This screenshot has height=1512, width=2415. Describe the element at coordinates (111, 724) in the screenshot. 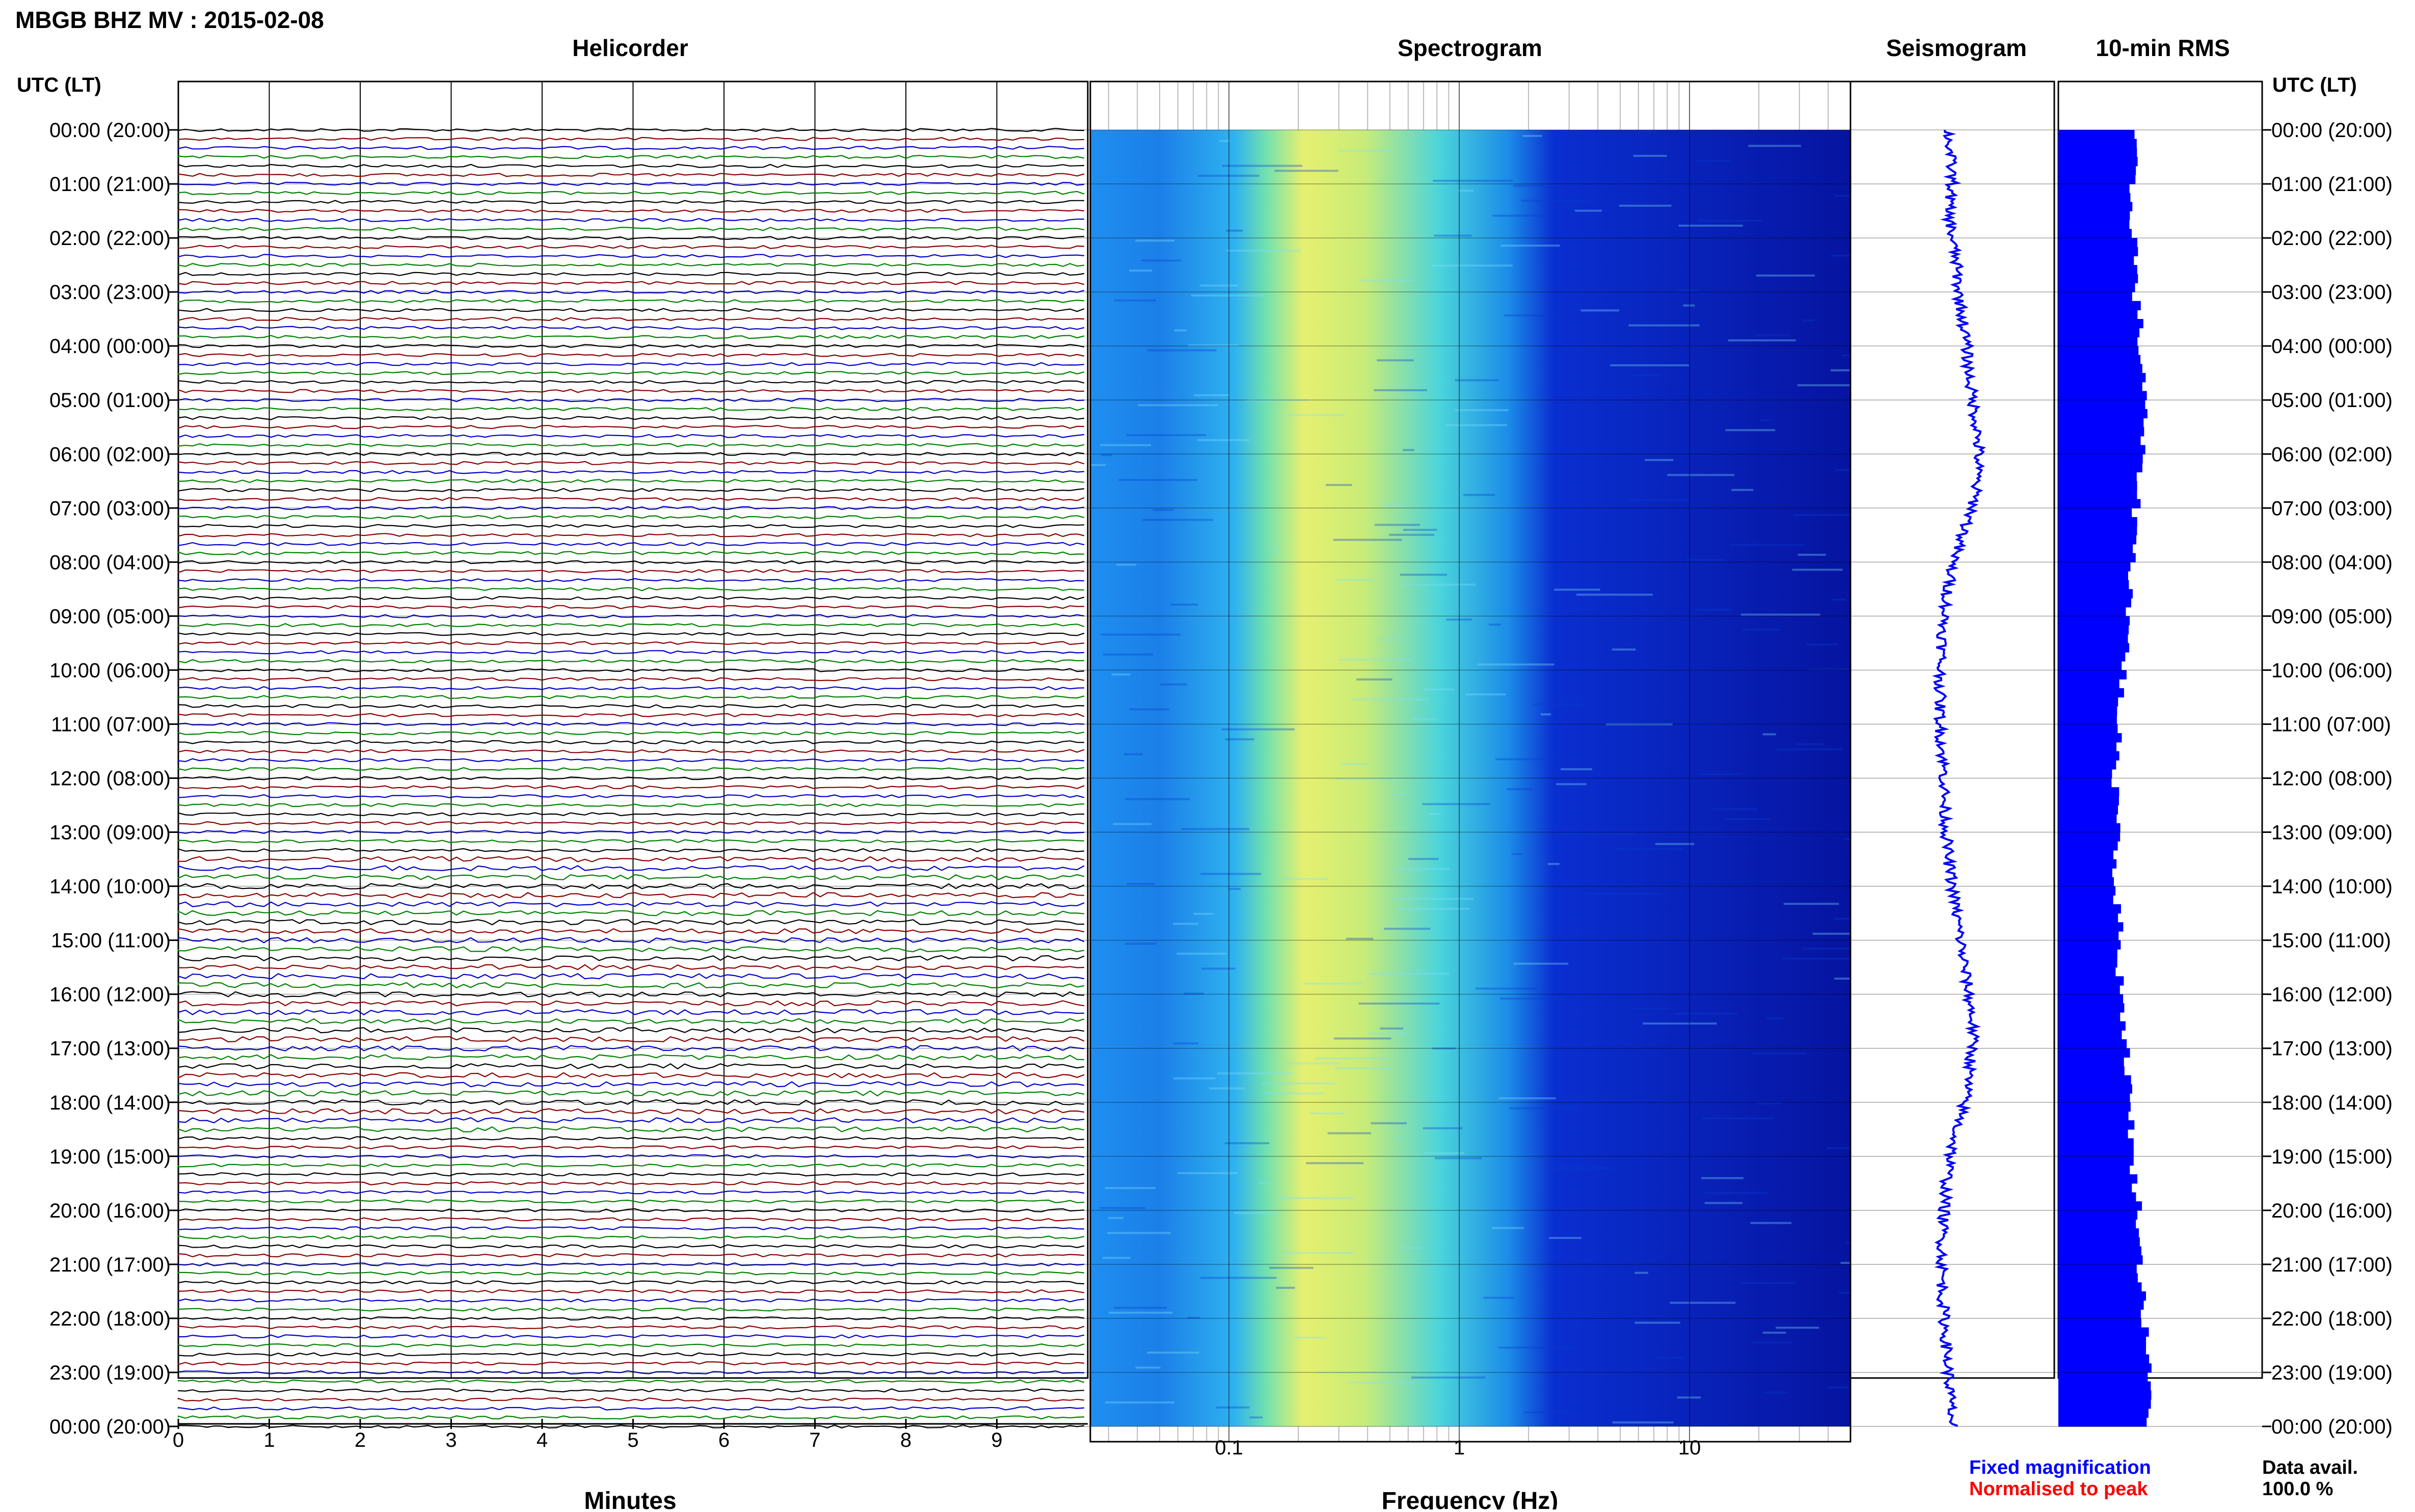

I see `time-label-left: 11:00 (07:00)` at that location.